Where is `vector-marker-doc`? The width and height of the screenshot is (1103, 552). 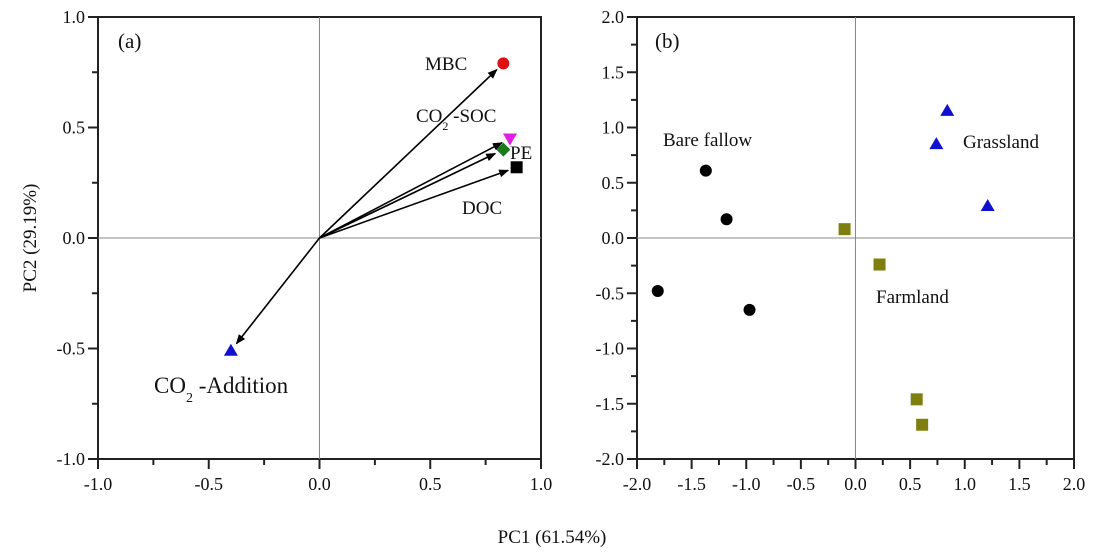
vector-marker-doc is located at coordinates (516, 167).